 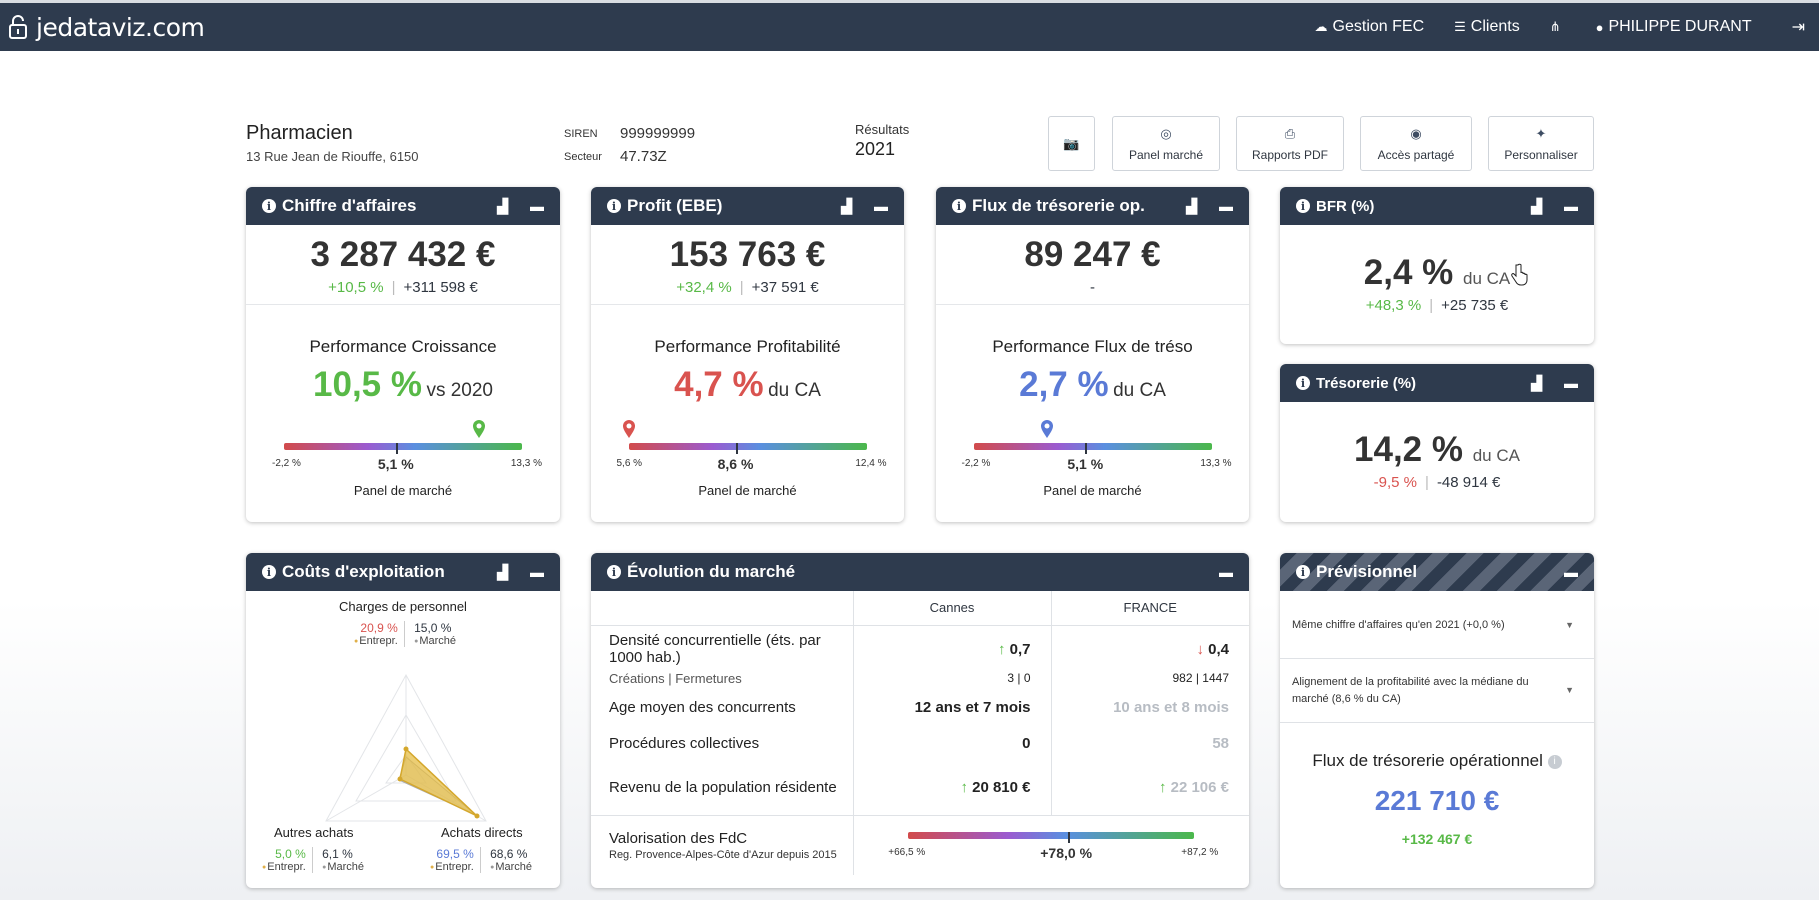 What do you see at coordinates (1680, 26) in the screenshot?
I see `nav-user-label: PHILIPPE DURANT` at bounding box center [1680, 26].